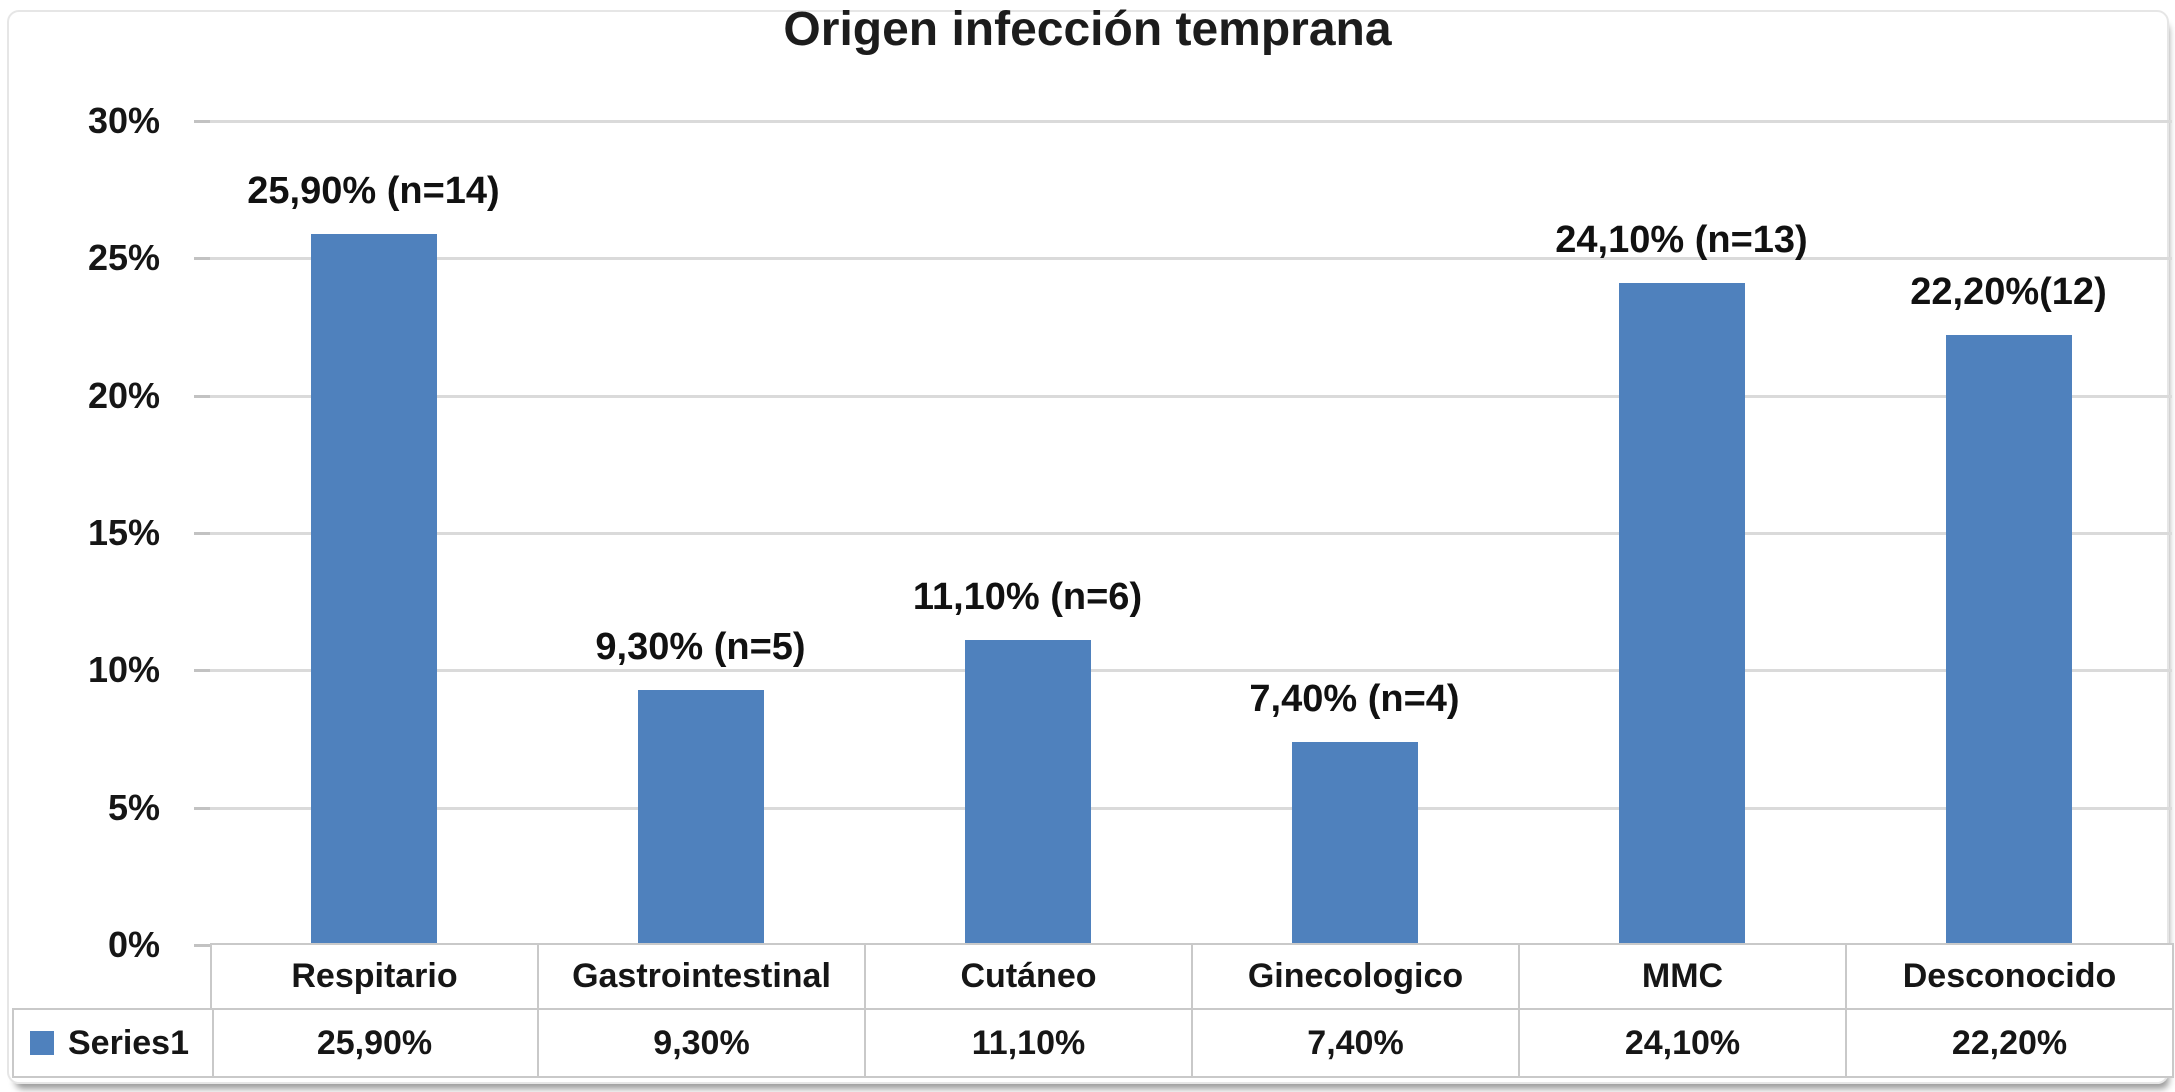 This screenshot has height=1092, width=2175. Describe the element at coordinates (701, 1043) in the screenshot. I see `value-cell: 9,30%` at that location.